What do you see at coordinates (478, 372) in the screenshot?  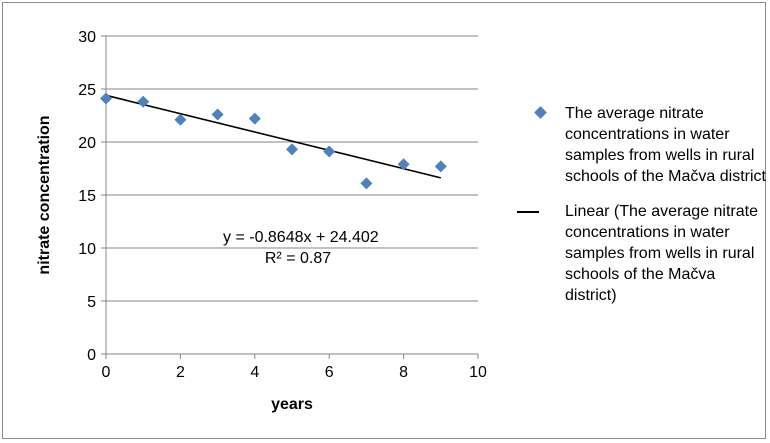 I see `x-tick-label: 10` at bounding box center [478, 372].